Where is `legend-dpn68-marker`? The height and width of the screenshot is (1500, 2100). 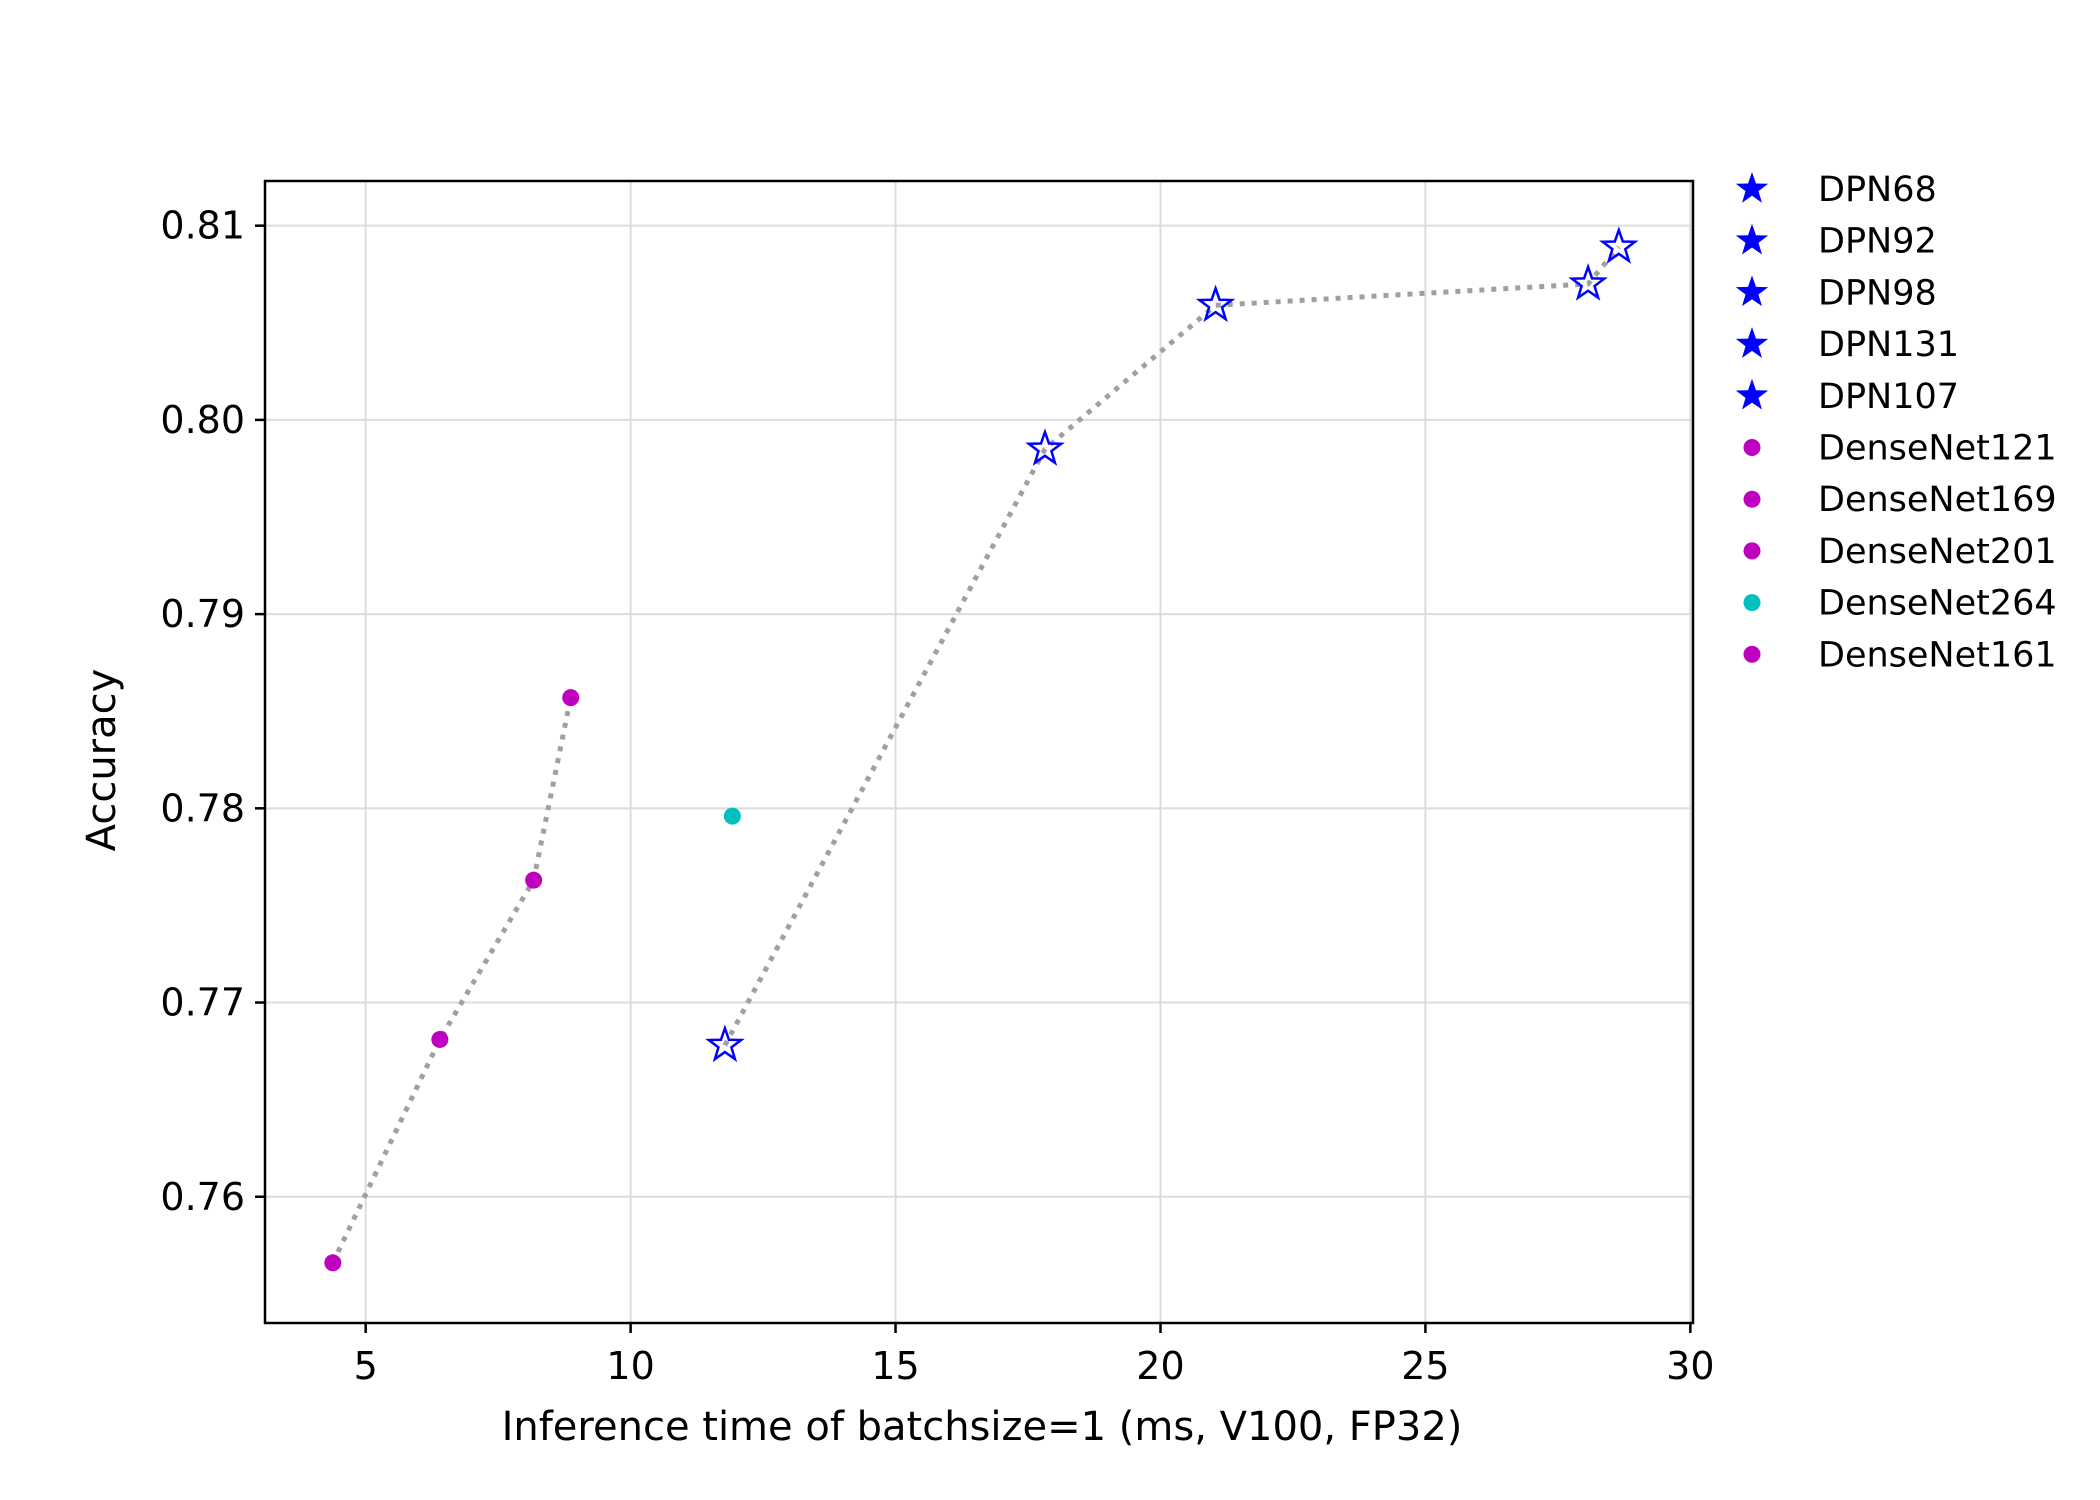
legend-dpn68-marker is located at coordinates (1752, 187).